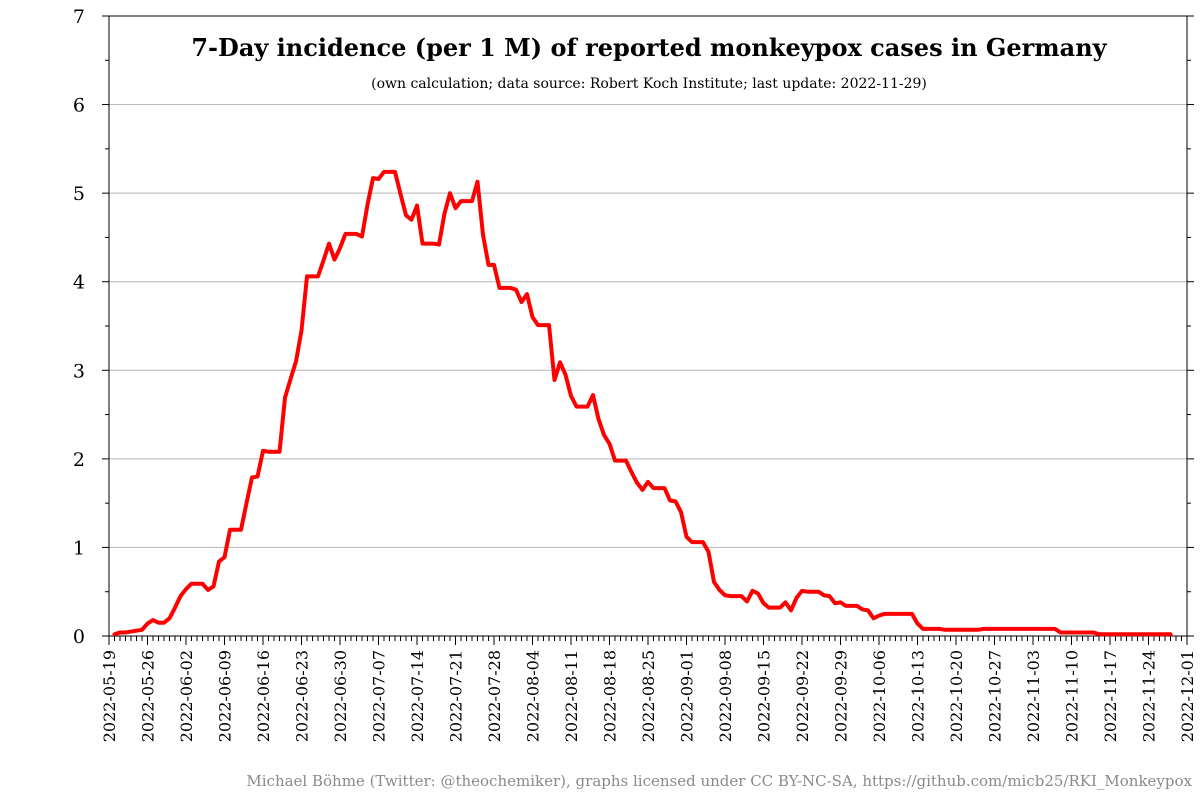 Image resolution: width=1200 pixels, height=800 pixels. I want to click on x-tick-label: 2022-08-18, so click(610, 696).